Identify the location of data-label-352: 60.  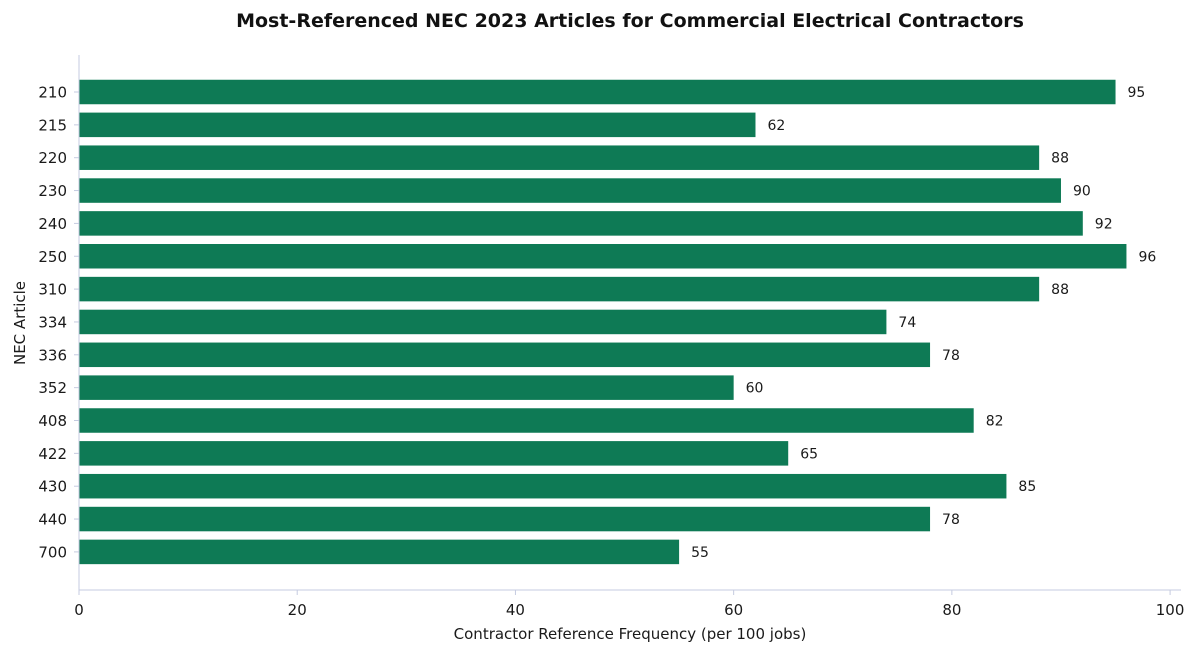
(755, 389).